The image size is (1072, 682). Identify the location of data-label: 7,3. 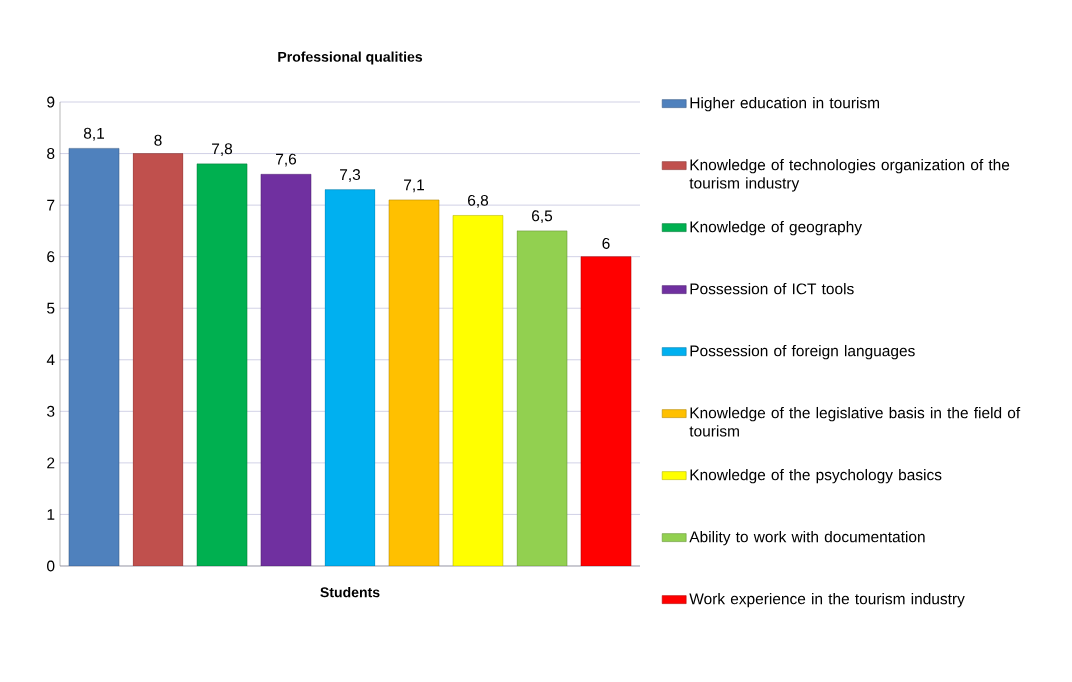
(350, 175).